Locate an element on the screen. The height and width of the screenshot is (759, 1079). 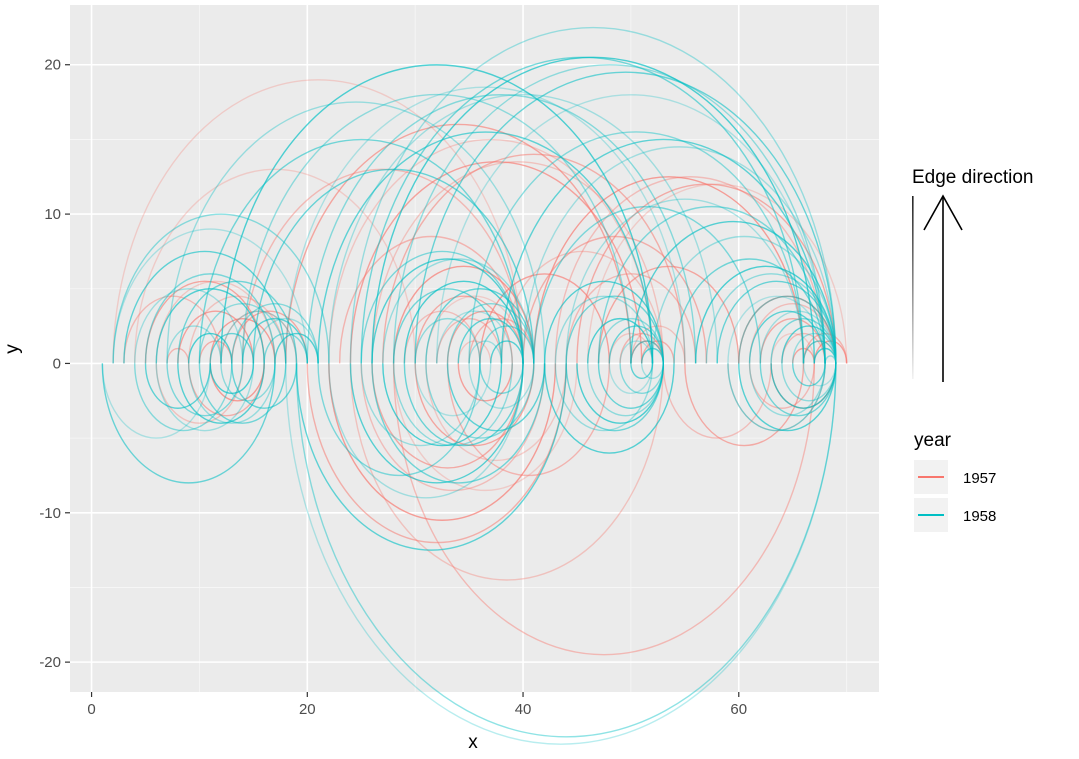
y-tick-label--10: -10 is located at coordinates (50, 513).